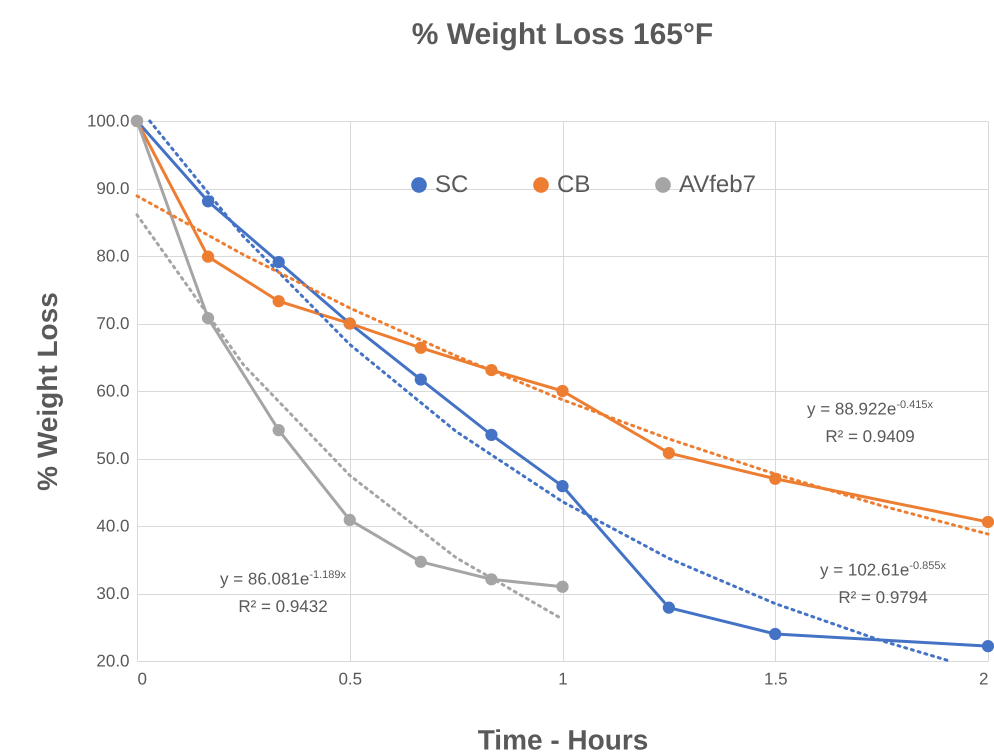 This screenshot has width=994, height=754. Describe the element at coordinates (47, 391) in the screenshot. I see `y-axis-title: % Weight Loss` at that location.